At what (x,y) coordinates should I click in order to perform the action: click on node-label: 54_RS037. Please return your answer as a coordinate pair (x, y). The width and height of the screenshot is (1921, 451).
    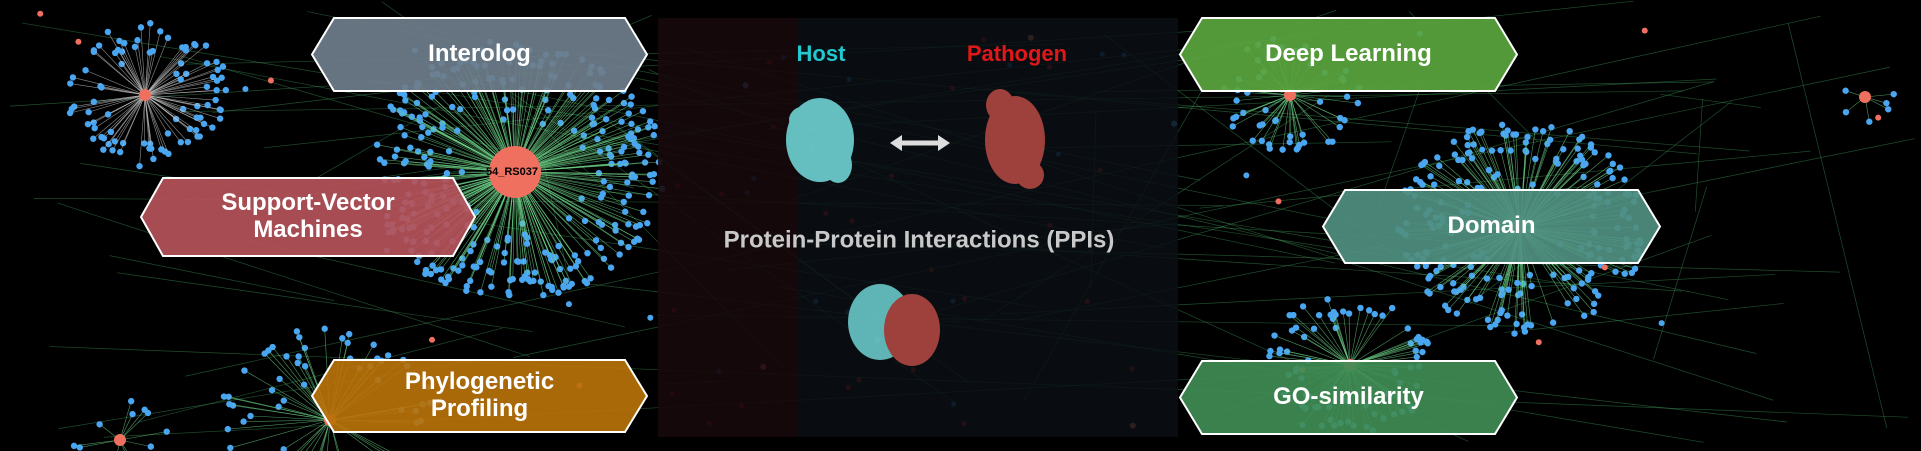
    Looking at the image, I should click on (512, 172).